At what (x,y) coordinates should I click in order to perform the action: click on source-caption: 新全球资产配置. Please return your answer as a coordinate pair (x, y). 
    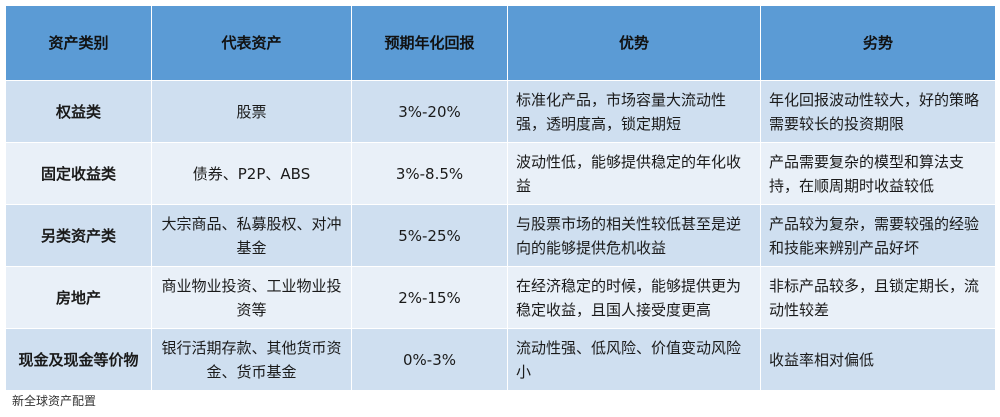
    Looking at the image, I should click on (54, 401).